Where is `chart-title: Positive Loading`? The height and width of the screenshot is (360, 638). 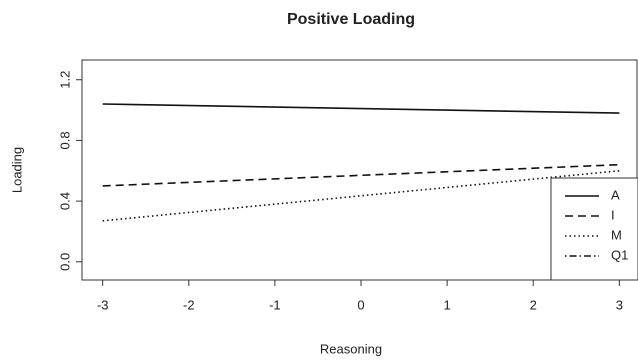
chart-title: Positive Loading is located at coordinates (351, 19).